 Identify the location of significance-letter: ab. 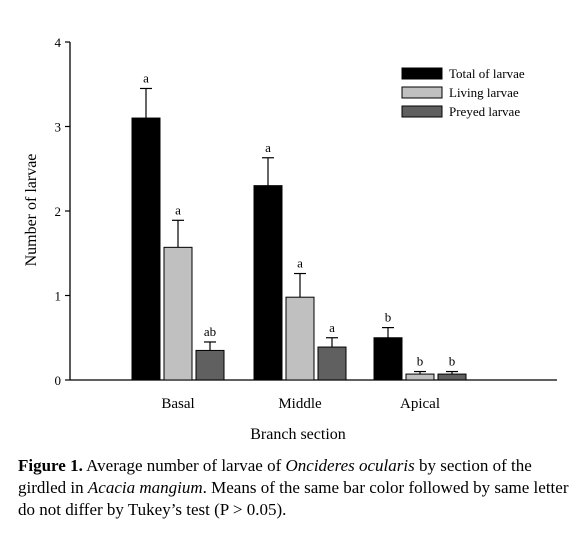
(210, 331).